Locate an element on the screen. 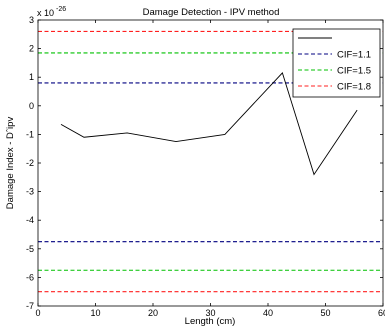  legend: CIF=1.1 CIF=1.5 CIF=1.8 is located at coordinates (336, 63).